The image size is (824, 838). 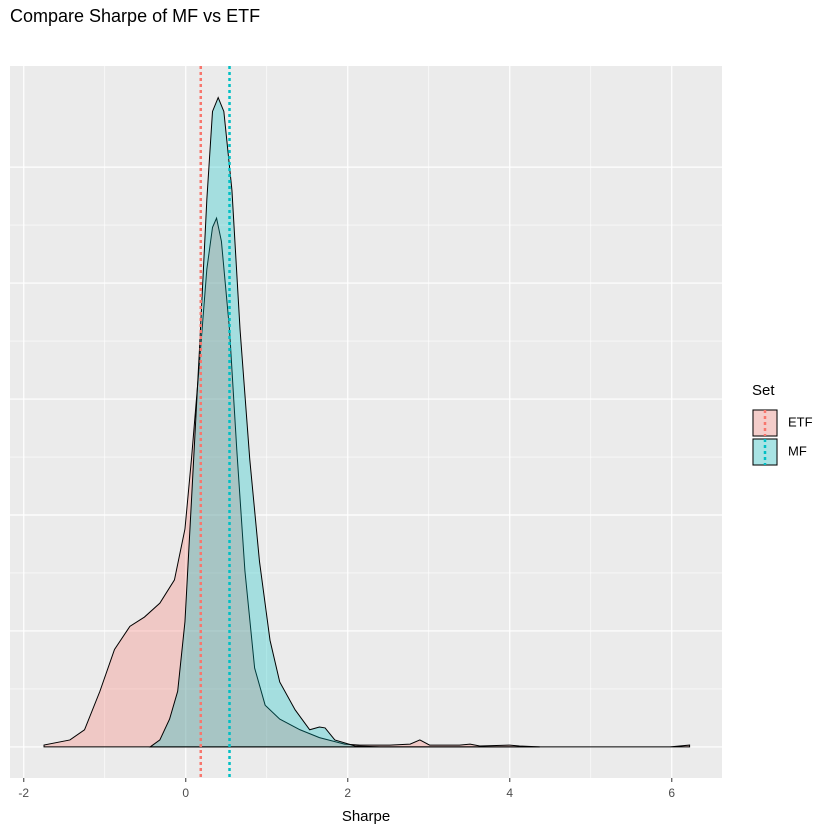 What do you see at coordinates (347, 793) in the screenshot?
I see `x-tick-label: 2` at bounding box center [347, 793].